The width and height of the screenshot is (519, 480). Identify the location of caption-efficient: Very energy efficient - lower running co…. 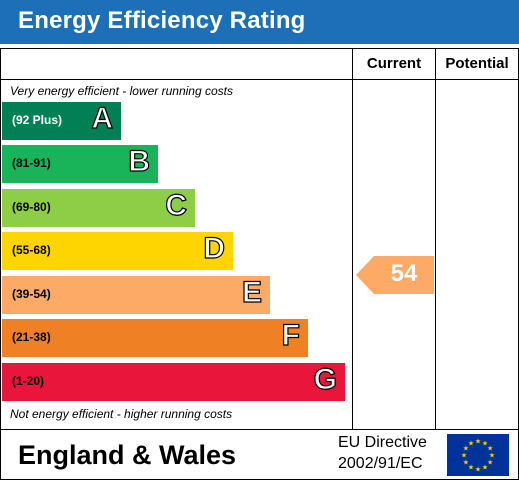
(121, 91).